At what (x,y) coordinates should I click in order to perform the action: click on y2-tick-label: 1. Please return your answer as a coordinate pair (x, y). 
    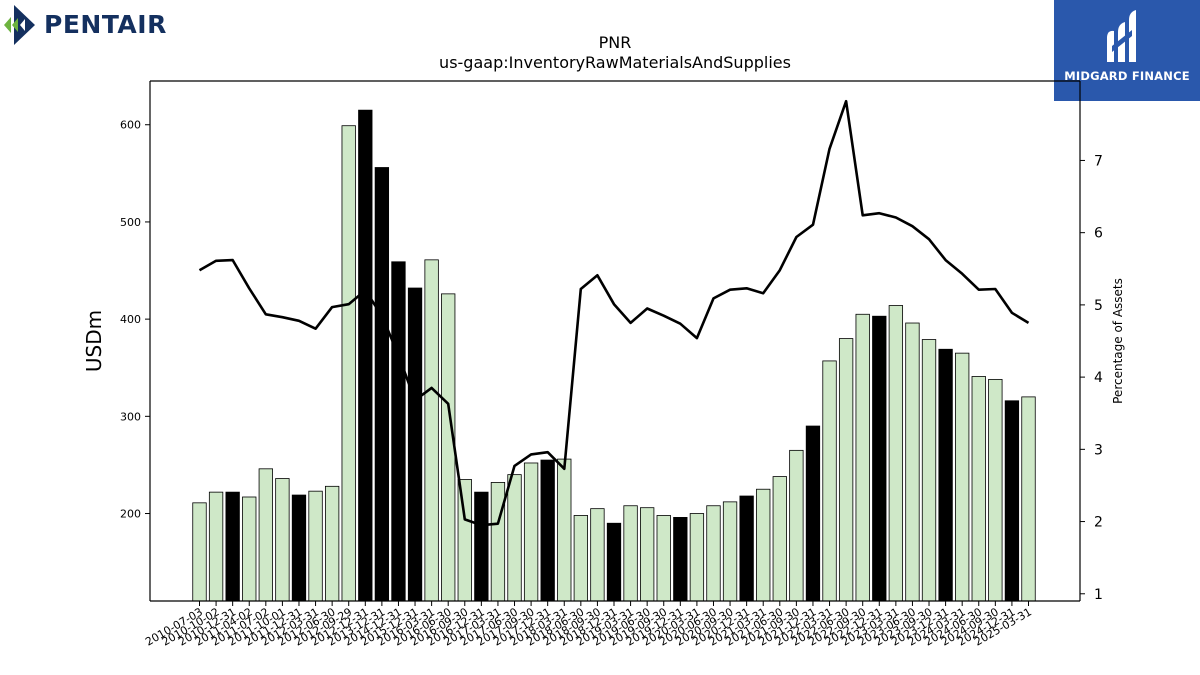
    Looking at the image, I should click on (1098, 595).